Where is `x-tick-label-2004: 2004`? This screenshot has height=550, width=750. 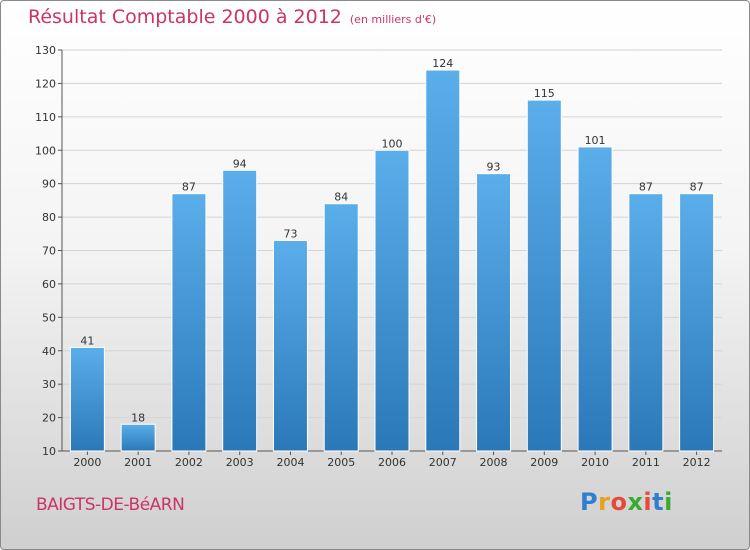
x-tick-label-2004: 2004 is located at coordinates (290, 462).